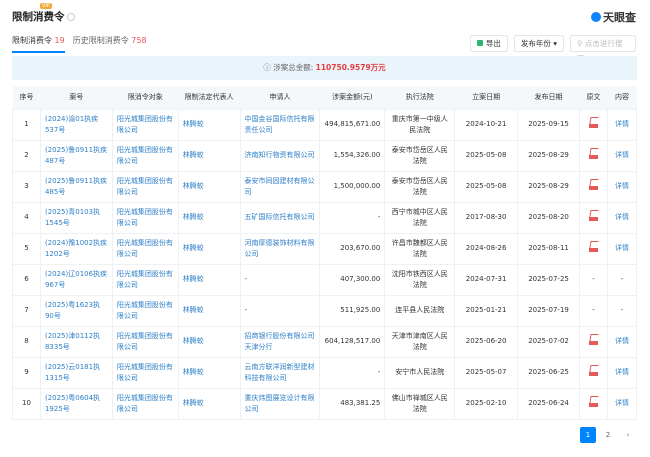  Describe the element at coordinates (548, 248) in the screenshot. I see `cell-published: 2025-08-11` at that location.